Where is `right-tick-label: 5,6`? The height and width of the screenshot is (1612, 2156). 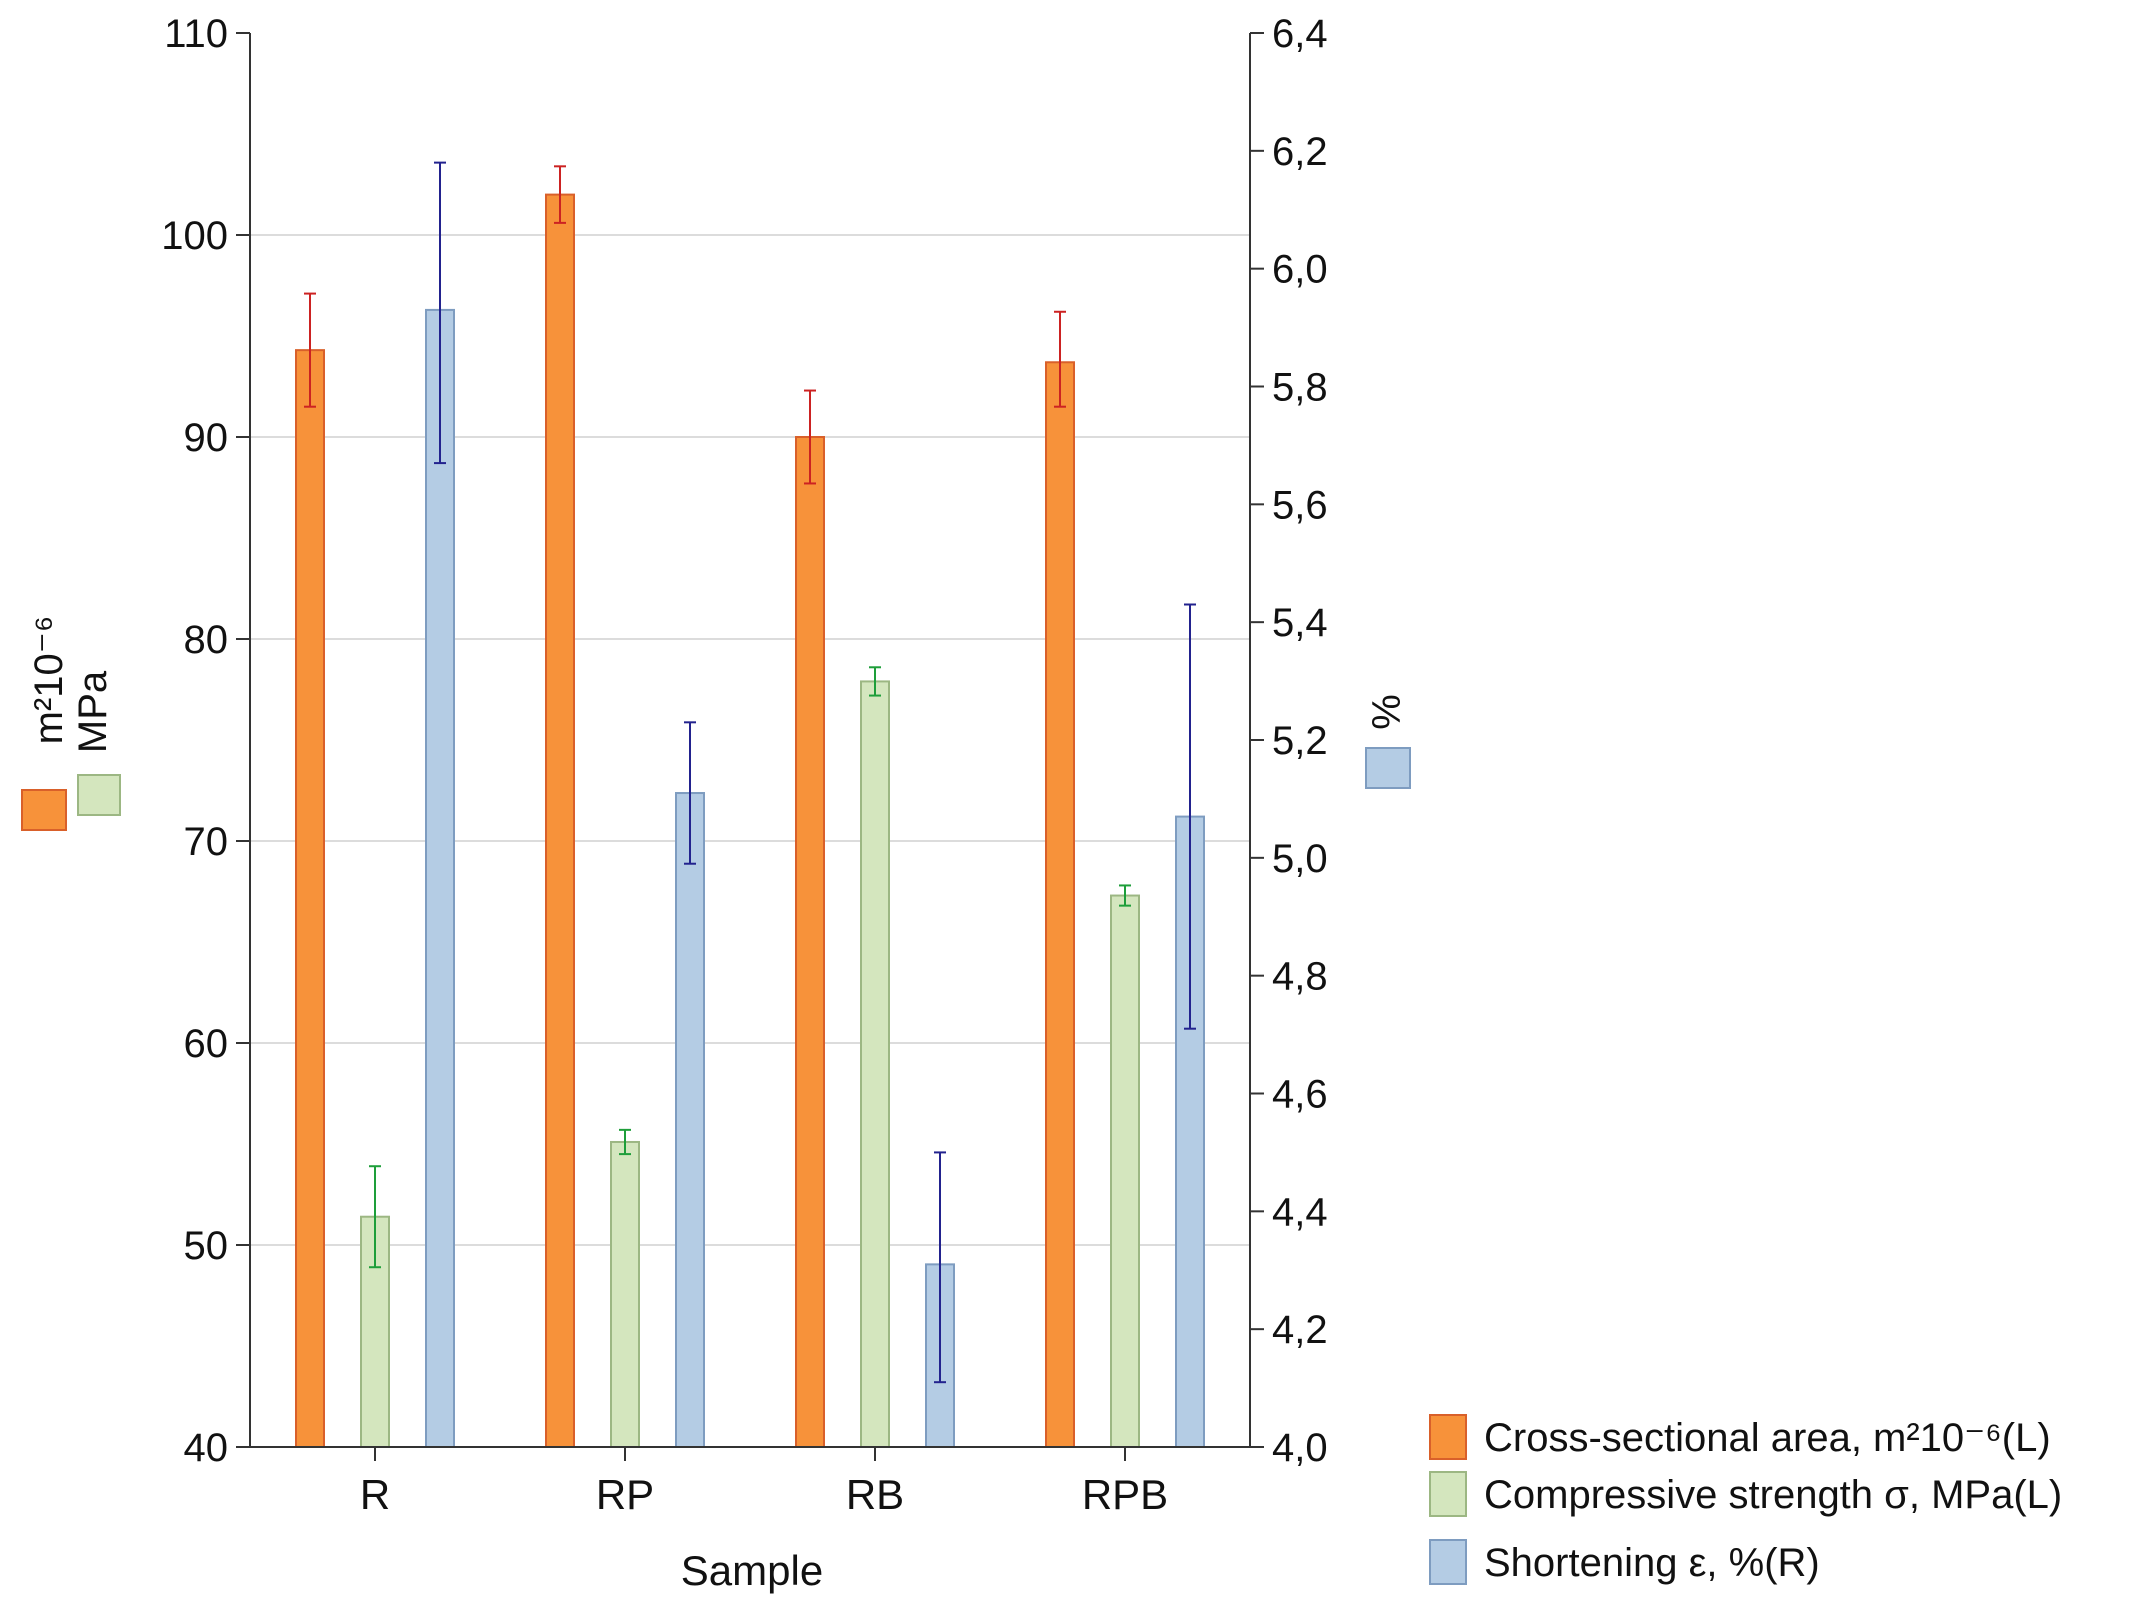
right-tick-label: 5,6 is located at coordinates (1300, 505).